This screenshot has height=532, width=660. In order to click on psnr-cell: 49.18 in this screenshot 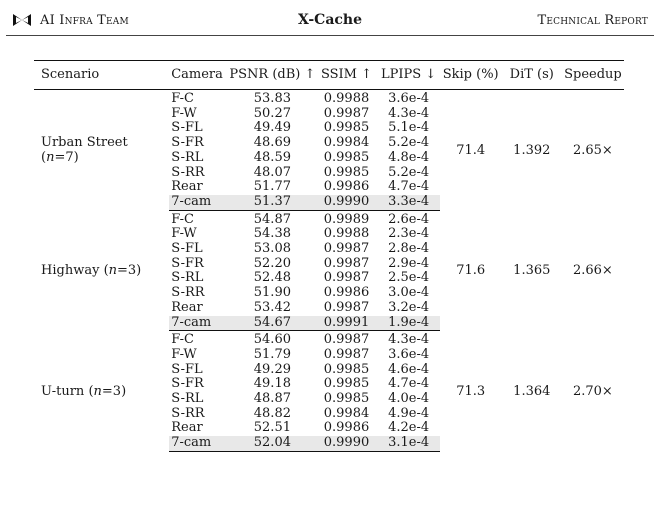, I will do `click(272, 384)`.